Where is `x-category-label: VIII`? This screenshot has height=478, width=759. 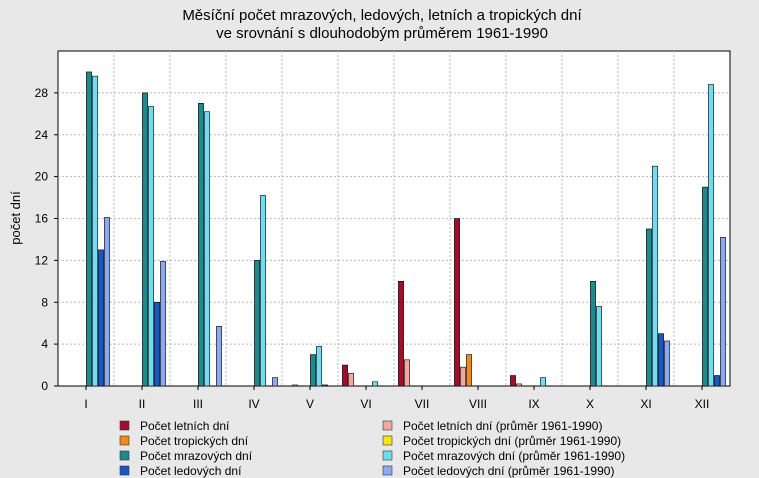 x-category-label: VIII is located at coordinates (478, 404).